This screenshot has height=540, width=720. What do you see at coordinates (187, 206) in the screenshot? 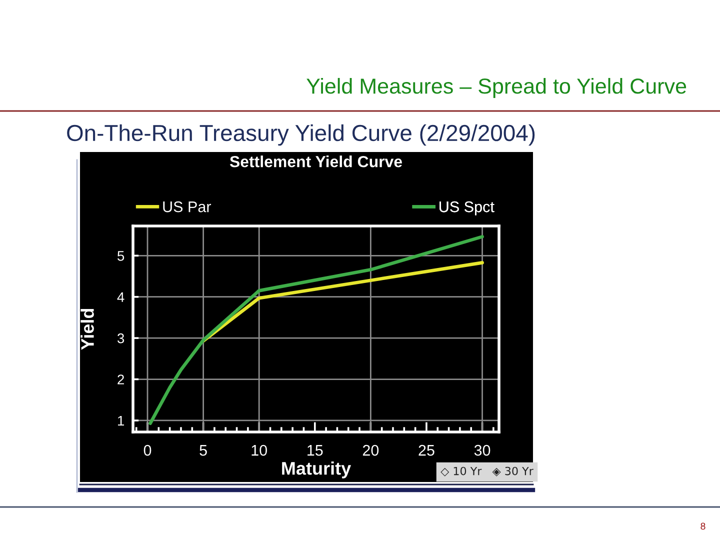
I see `legend-label: US Par` at bounding box center [187, 206].